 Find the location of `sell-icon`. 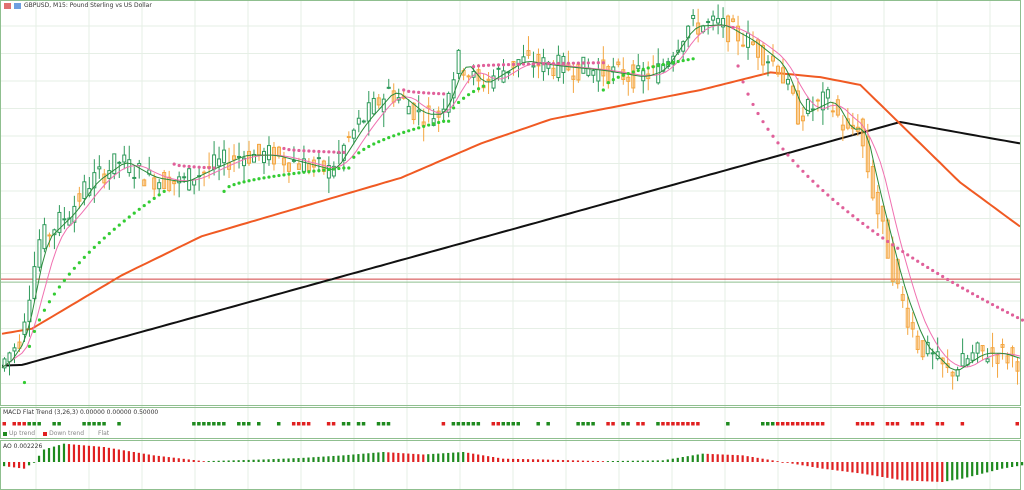

sell-icon is located at coordinates (17, 5).